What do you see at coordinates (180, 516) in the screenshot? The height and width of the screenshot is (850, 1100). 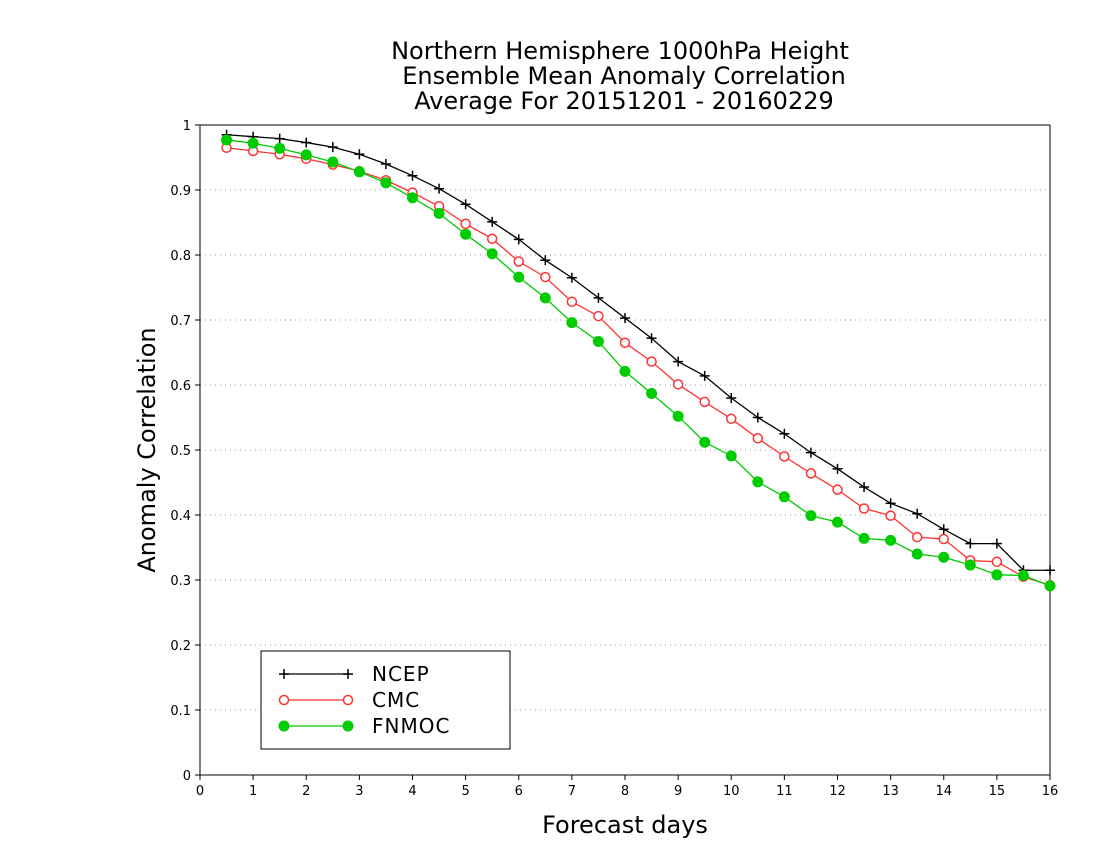 I see `y-tick-label: 0.4` at bounding box center [180, 516].